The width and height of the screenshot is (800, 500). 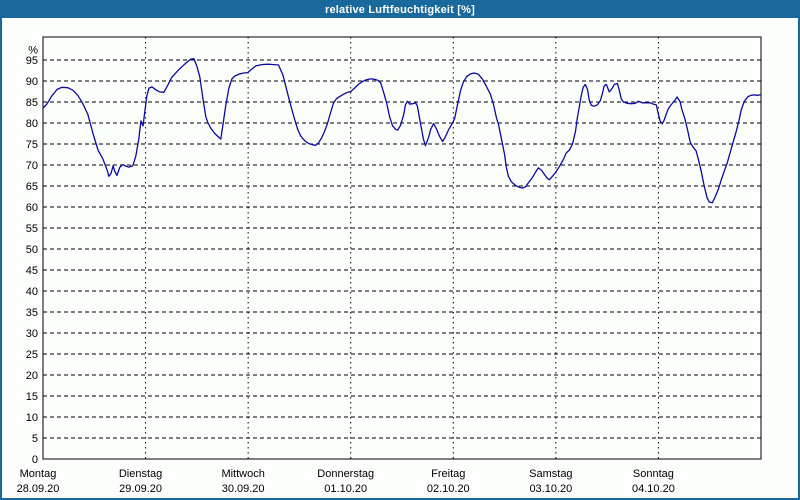 What do you see at coordinates (35, 439) in the screenshot?
I see `y-tick-label: 5` at bounding box center [35, 439].